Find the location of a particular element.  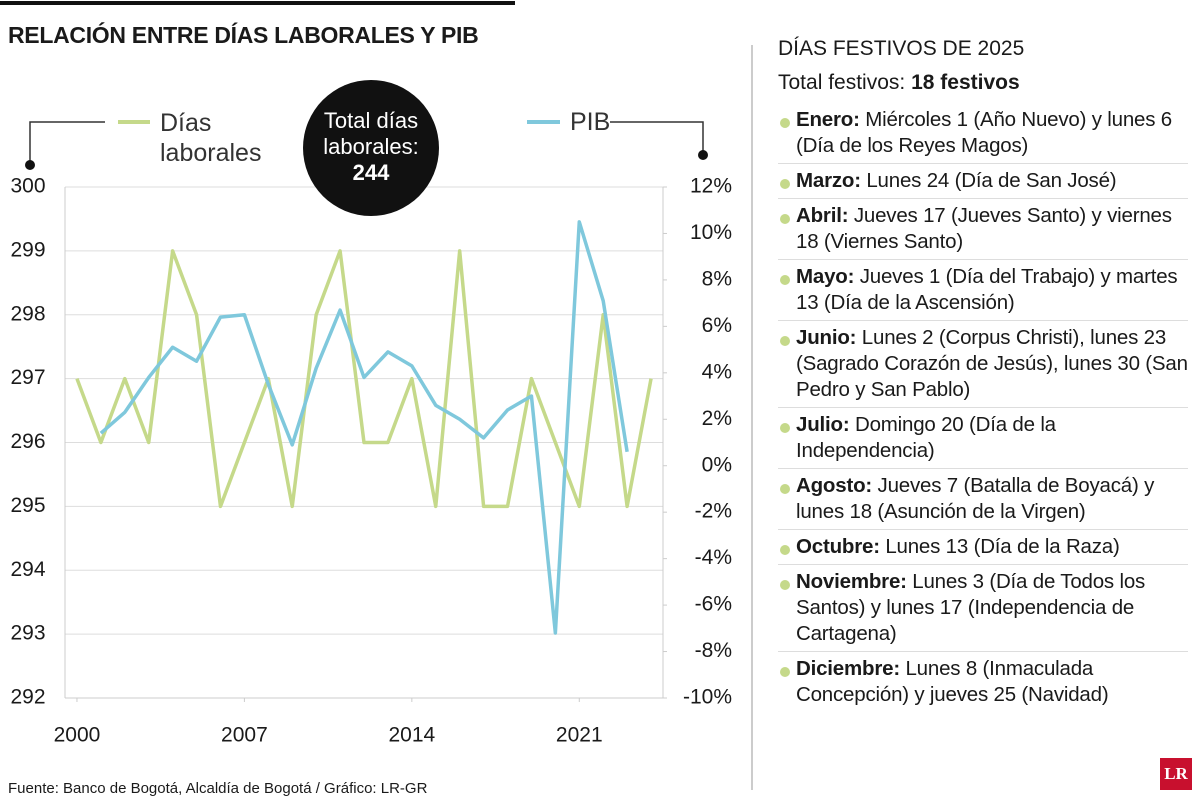

left-axis-dot is located at coordinates (30, 165).